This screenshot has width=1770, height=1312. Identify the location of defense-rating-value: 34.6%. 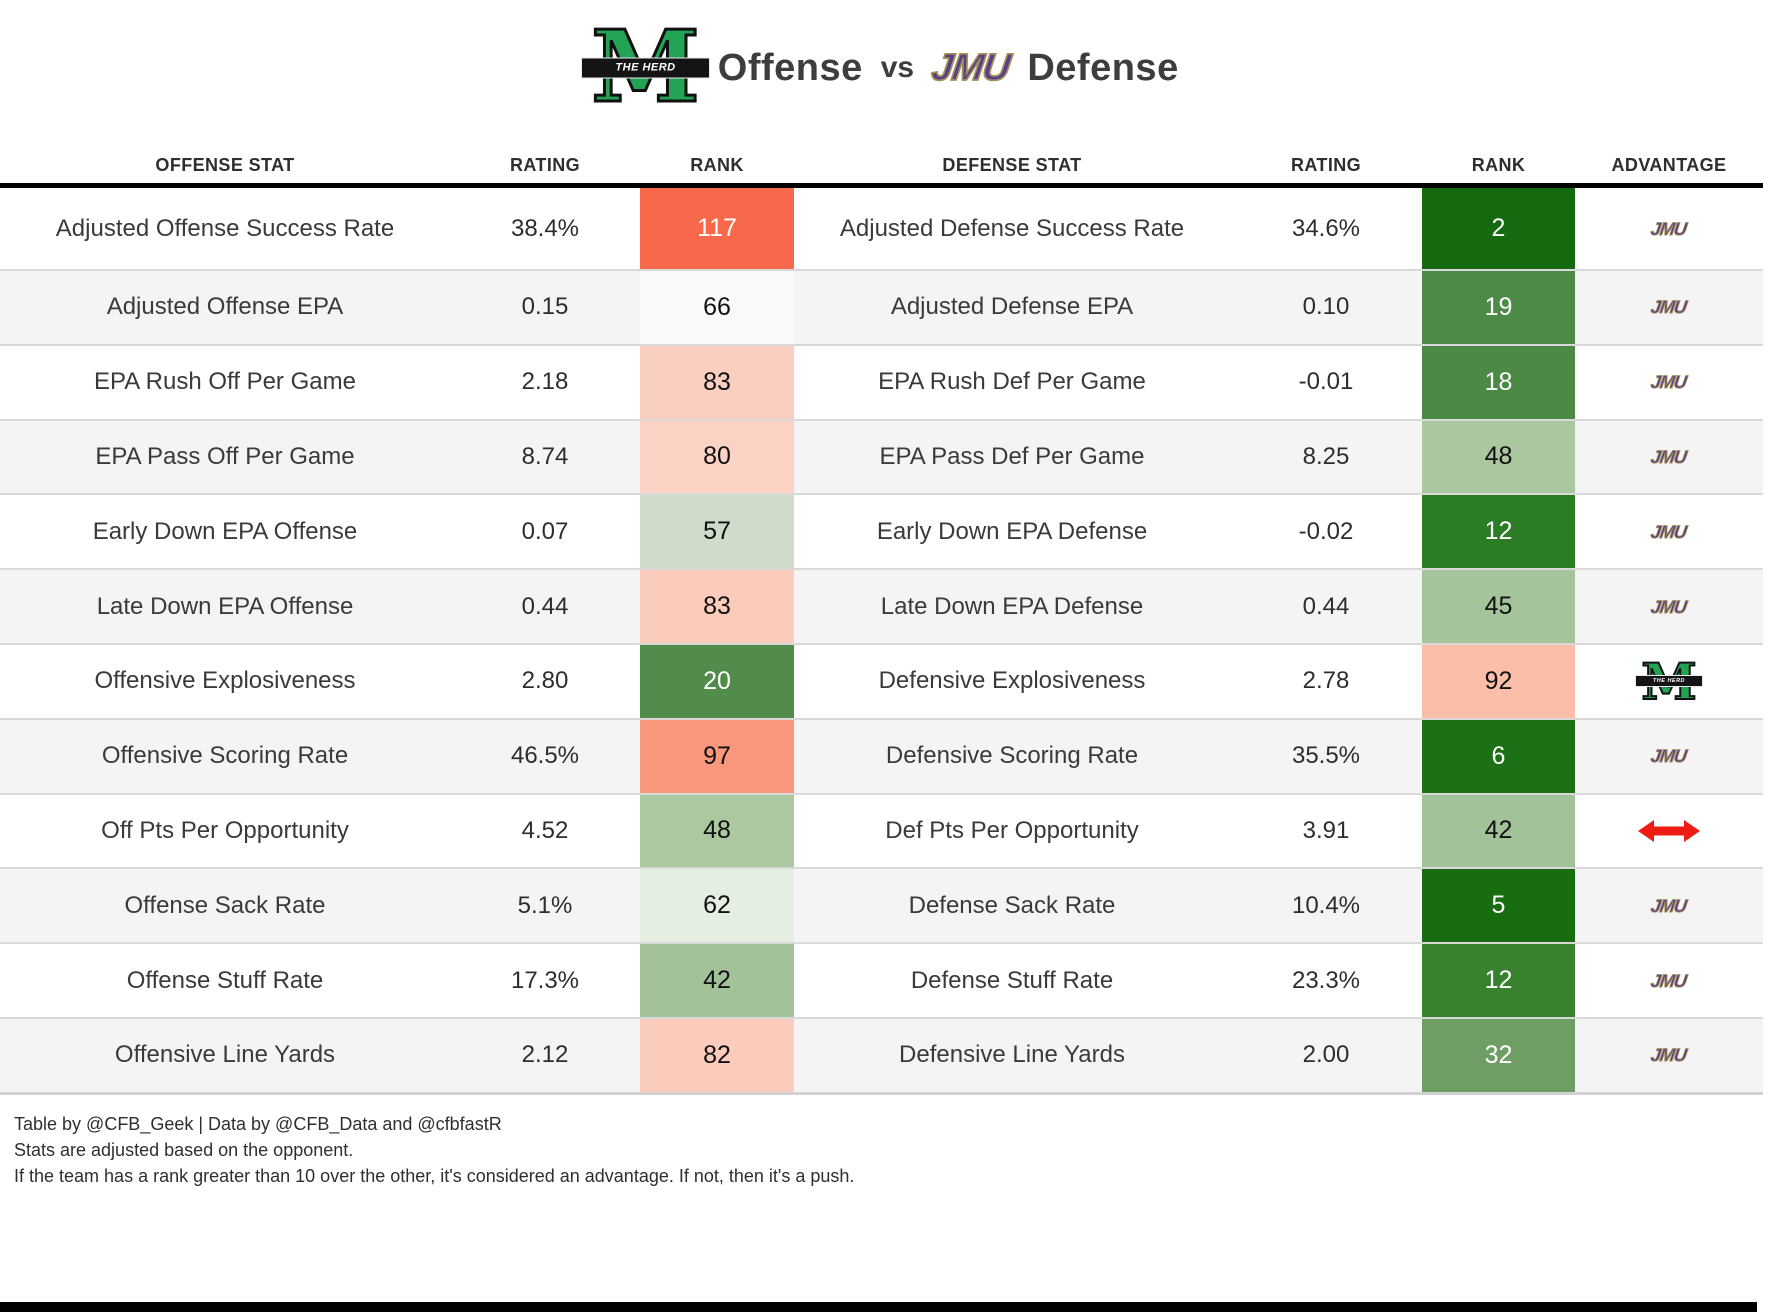
(1326, 228).